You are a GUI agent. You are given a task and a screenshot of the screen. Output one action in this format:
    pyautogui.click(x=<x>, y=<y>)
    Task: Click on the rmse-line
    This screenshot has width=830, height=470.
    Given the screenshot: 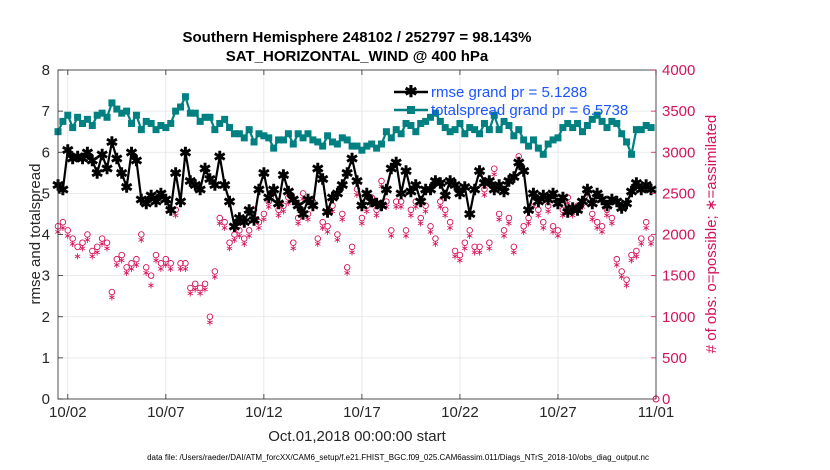 What is the action you would take?
    pyautogui.click(x=354, y=184)
    